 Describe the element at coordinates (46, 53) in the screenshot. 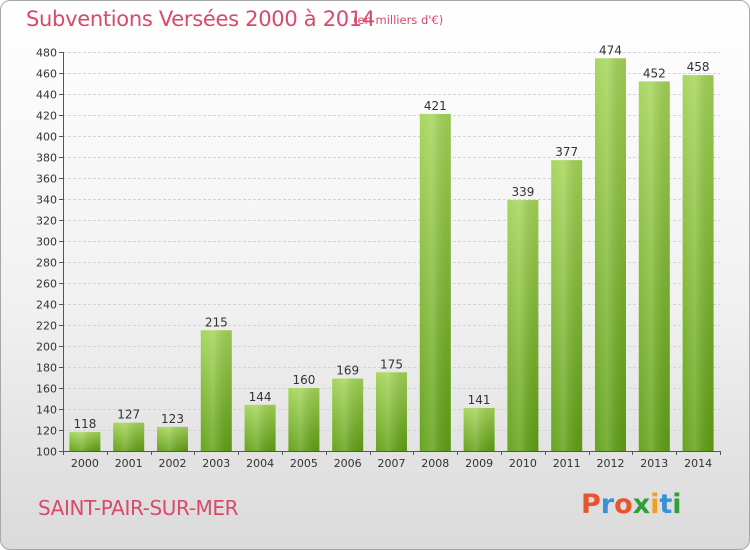

I see `y-tick-label: 480` at that location.